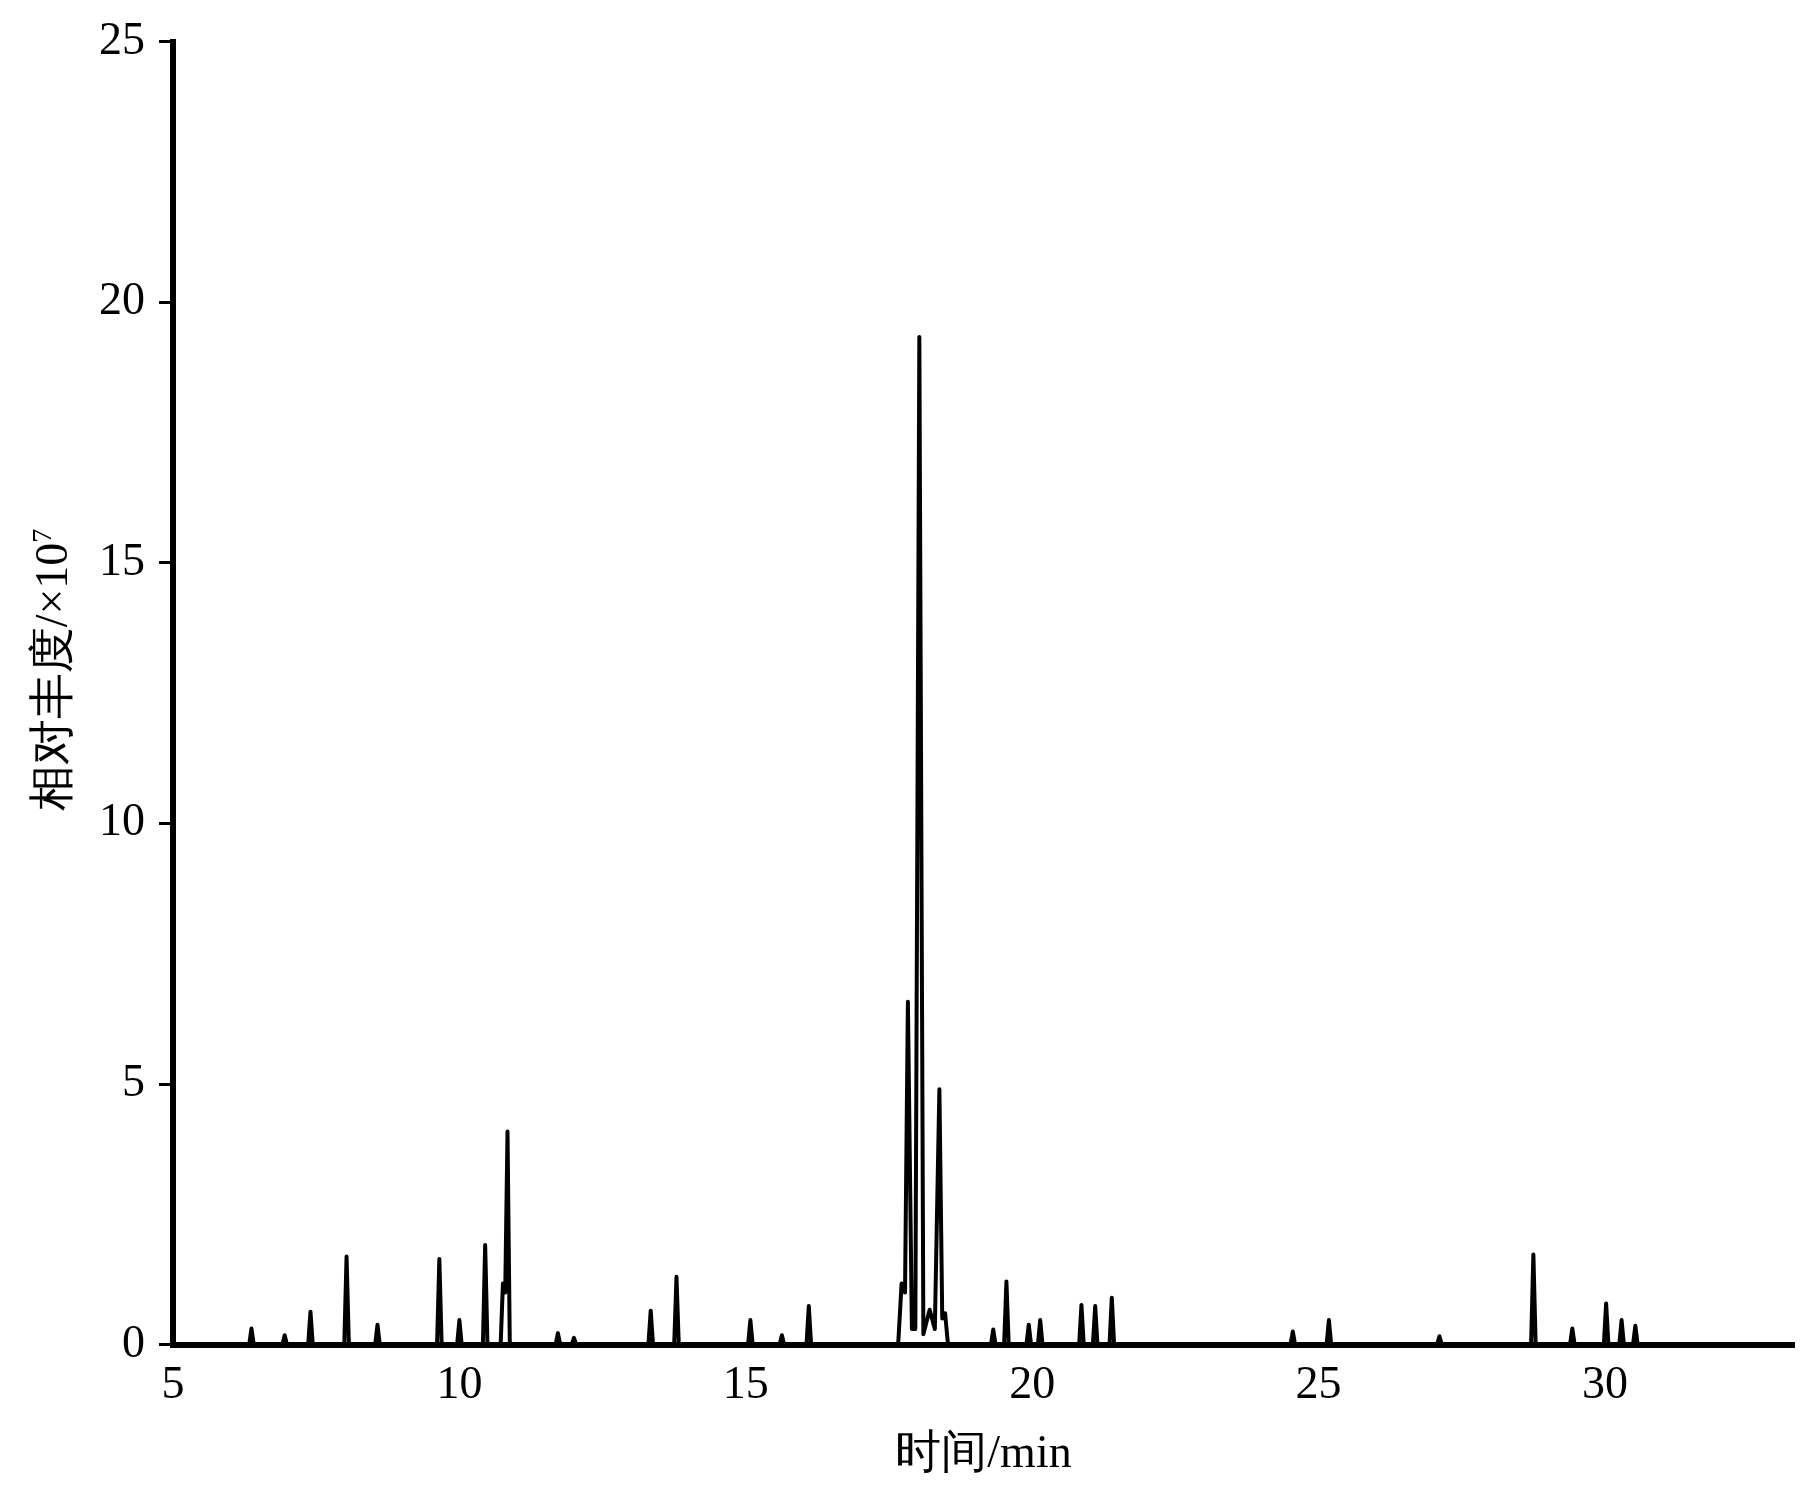  What do you see at coordinates (122, 299) in the screenshot?
I see `y-tick-label: 20` at bounding box center [122, 299].